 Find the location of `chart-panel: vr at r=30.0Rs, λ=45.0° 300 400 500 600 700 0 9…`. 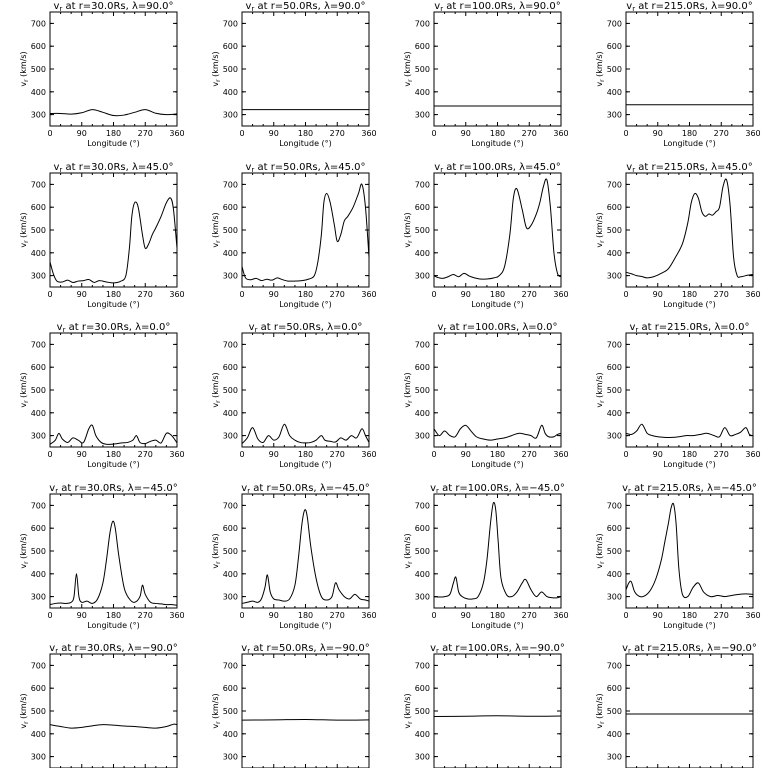

chart-panel: vr at r=30.0Rs, λ=45.0° 300 400 500 600 700 0 9… is located at coordinates (102, 235).